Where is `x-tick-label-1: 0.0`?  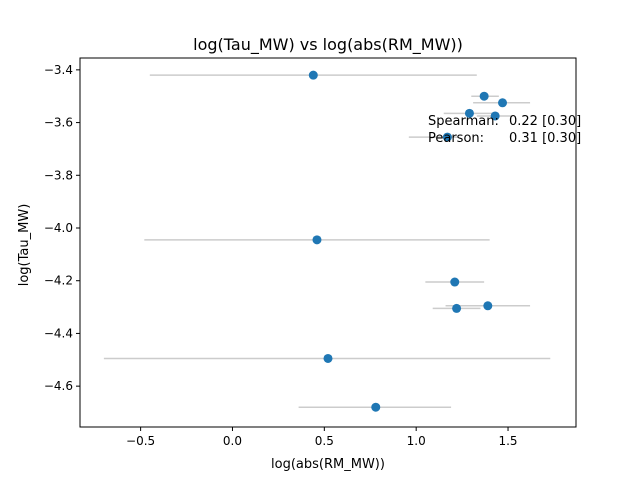
x-tick-label-1: 0.0 is located at coordinates (232, 441).